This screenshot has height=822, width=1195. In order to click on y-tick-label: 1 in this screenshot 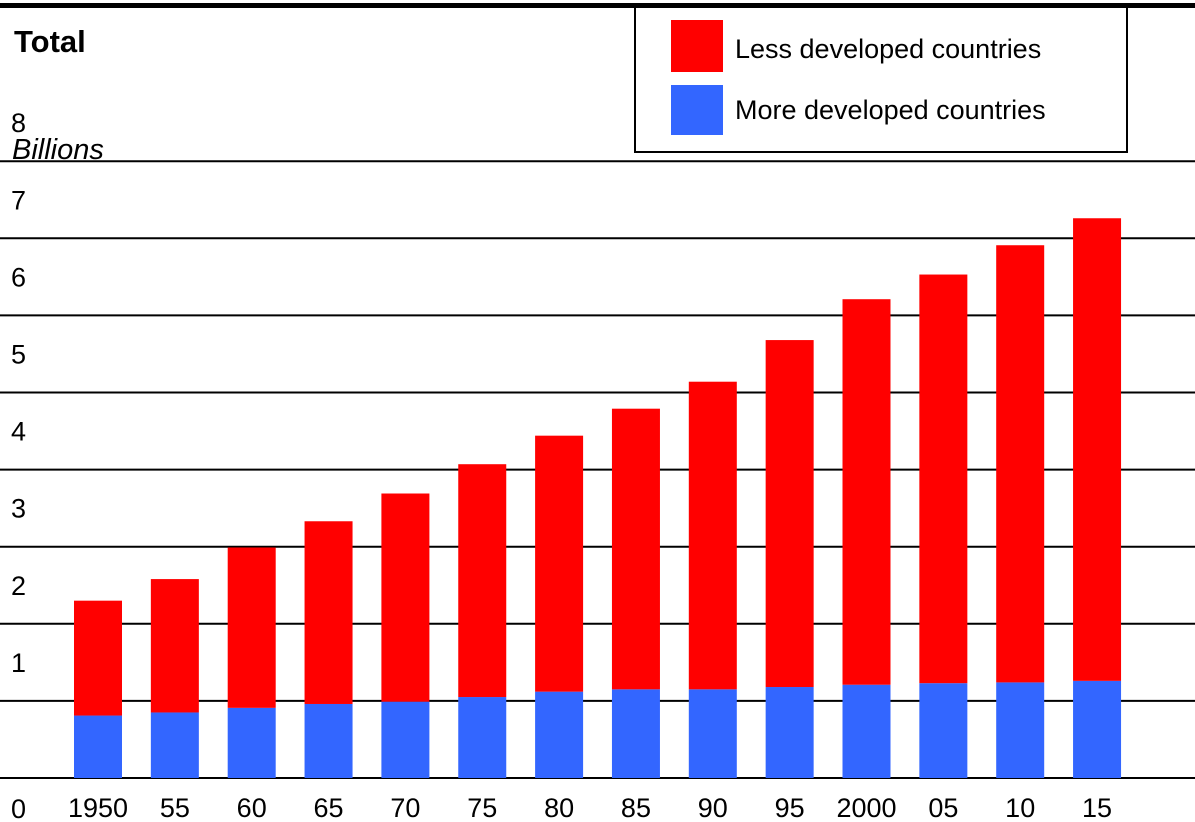, I will do `click(18, 663)`.